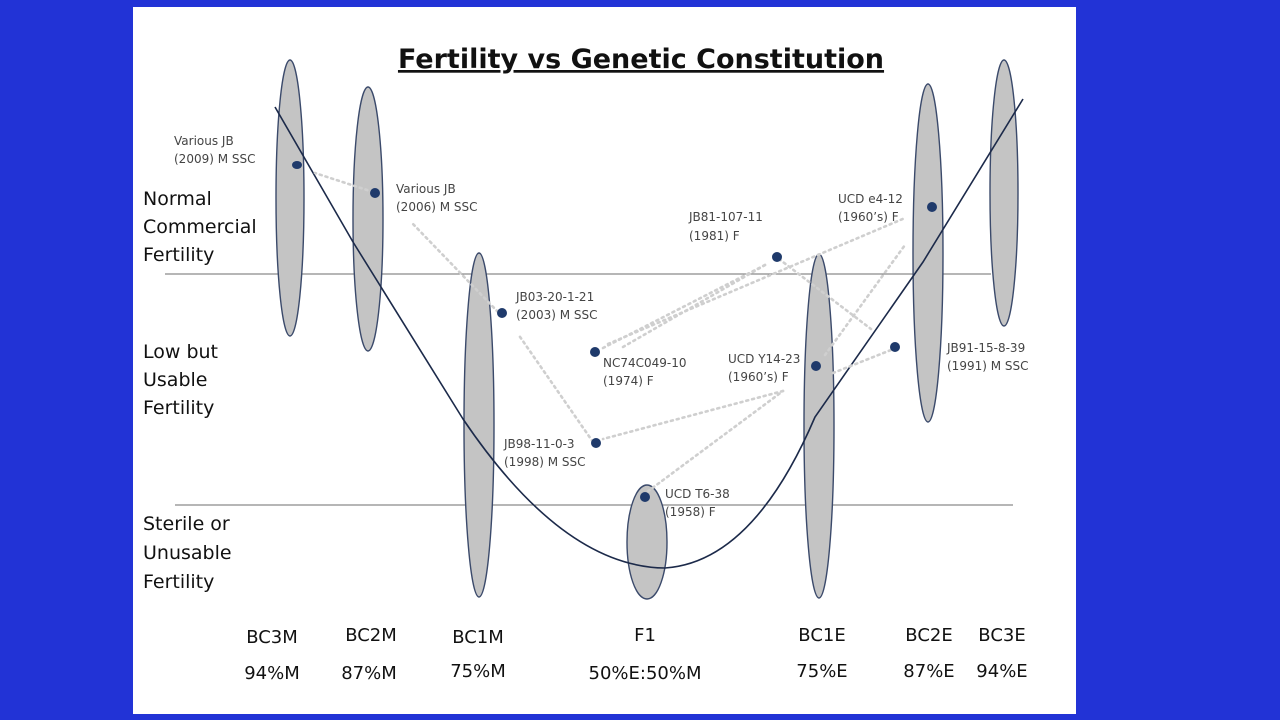 The image size is (1280, 720). Describe the element at coordinates (175, 380) in the screenshot. I see `level-line: Usable` at that location.